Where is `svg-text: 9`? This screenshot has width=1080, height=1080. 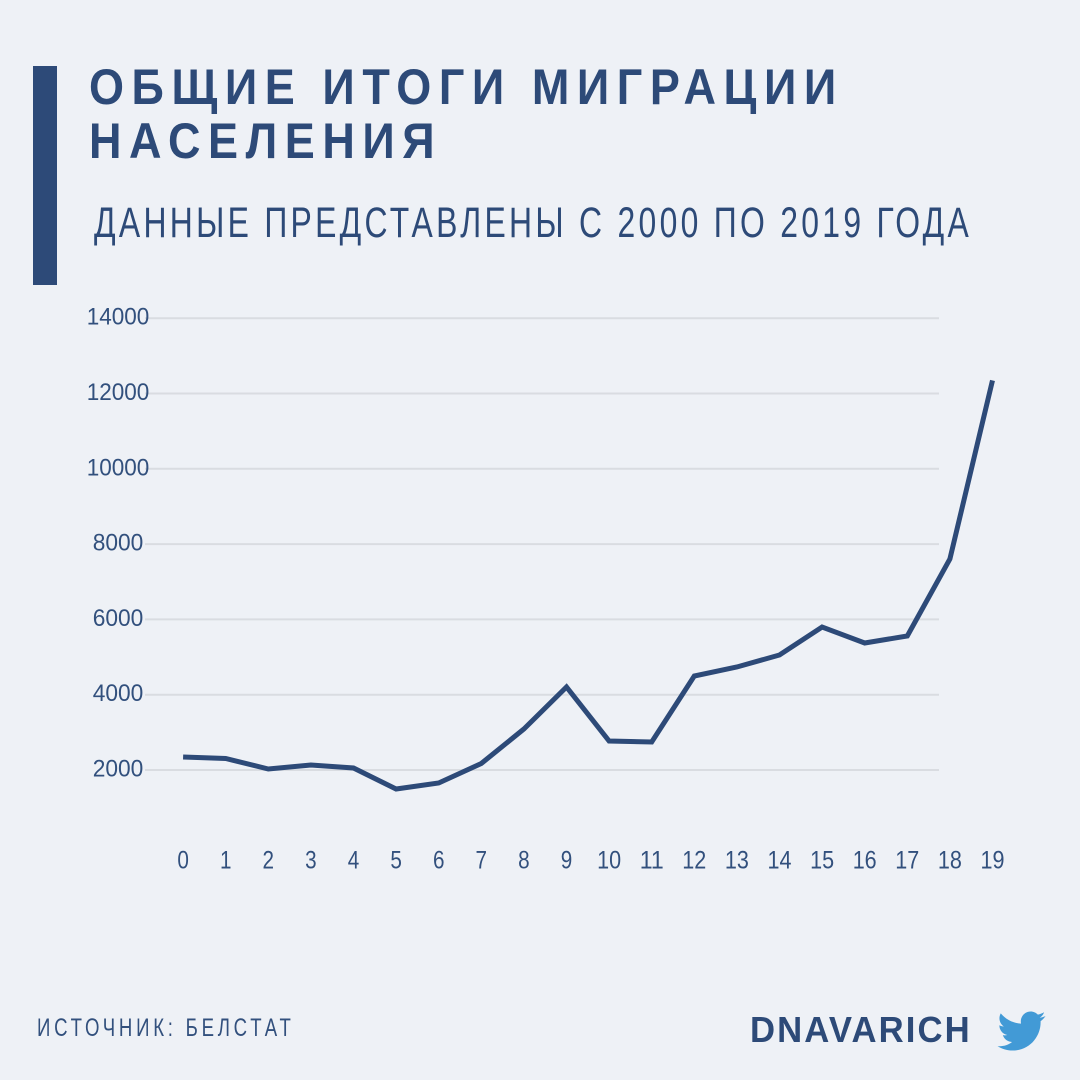 svg-text: 9 is located at coordinates (567, 860).